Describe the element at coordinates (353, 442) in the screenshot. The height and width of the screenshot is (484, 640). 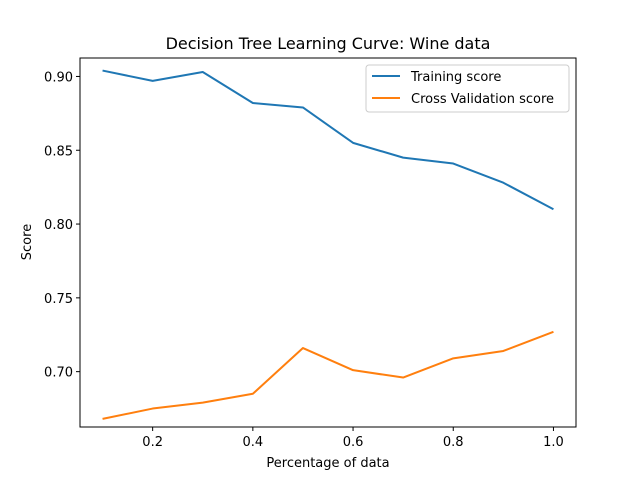
I see `x-tick-label: 0.6` at that location.